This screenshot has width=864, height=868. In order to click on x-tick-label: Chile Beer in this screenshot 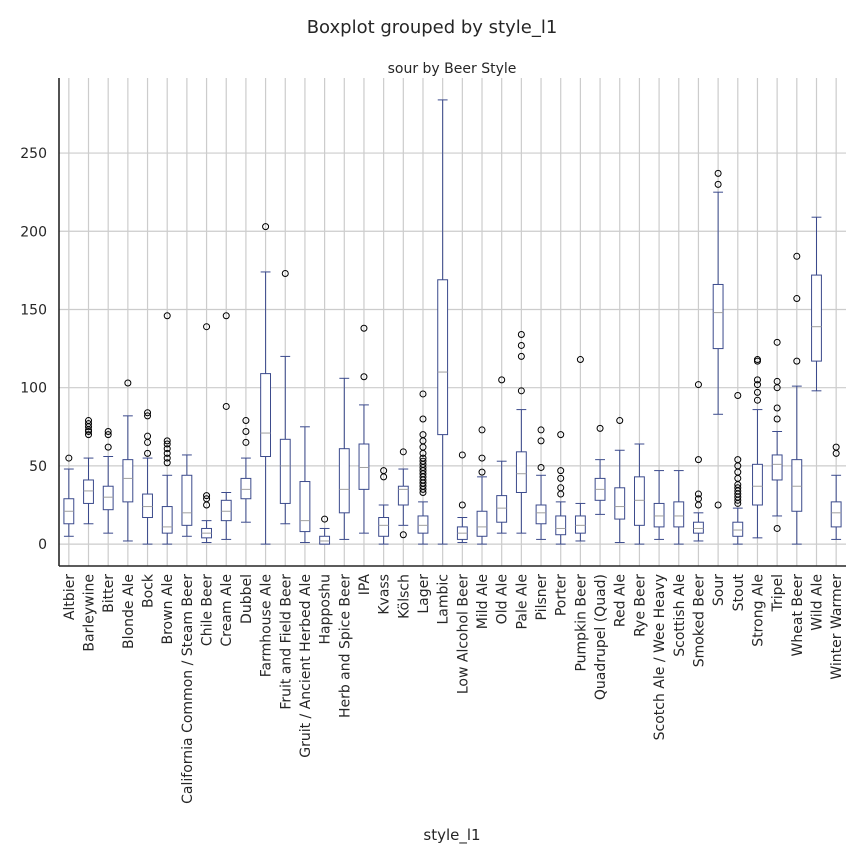, I will do `click(208, 610)`.